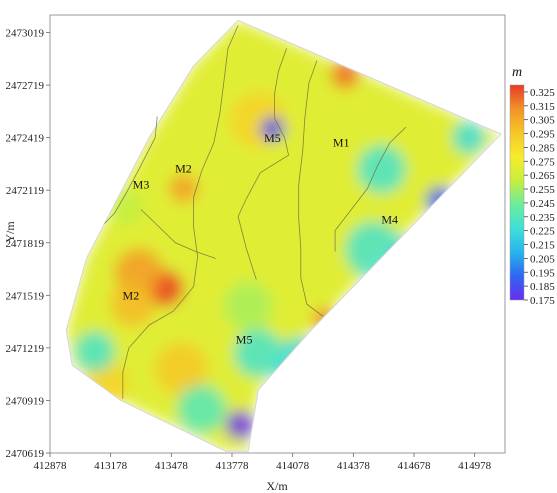  What do you see at coordinates (415, 466) in the screenshot?
I see `x-tick-label: 414678` at bounding box center [415, 466].